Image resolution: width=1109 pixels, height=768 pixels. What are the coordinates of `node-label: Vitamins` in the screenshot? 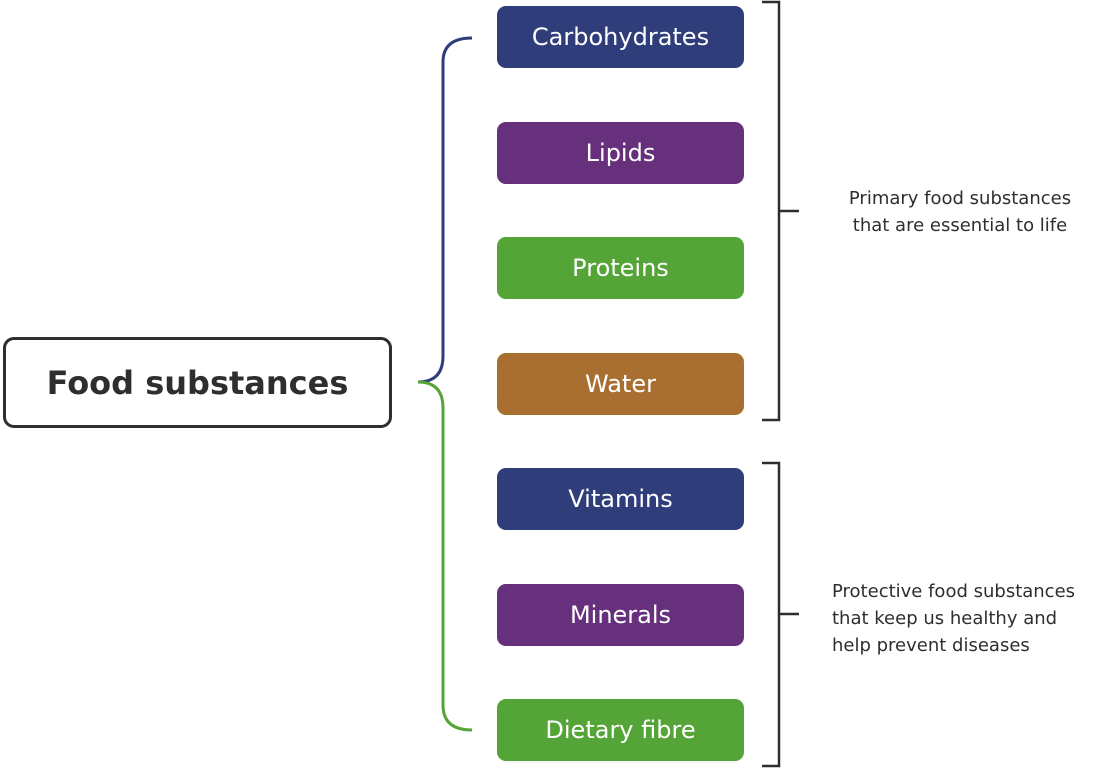 It's located at (620, 499).